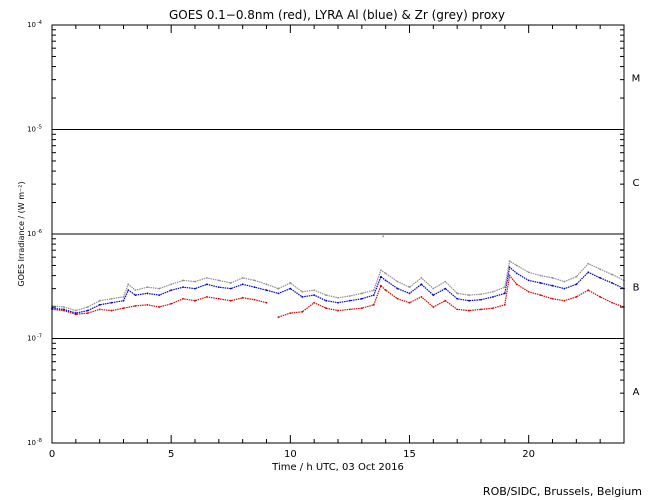  Describe the element at coordinates (636, 287) in the screenshot. I see `flare-class-label-B: B` at that location.